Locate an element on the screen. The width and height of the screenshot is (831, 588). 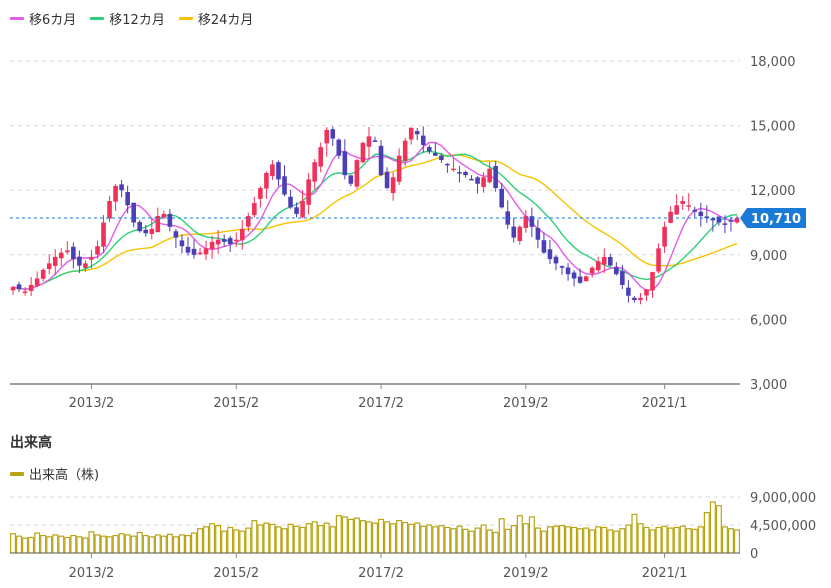
price-y-tick-label: 12,000 is located at coordinates (773, 191).